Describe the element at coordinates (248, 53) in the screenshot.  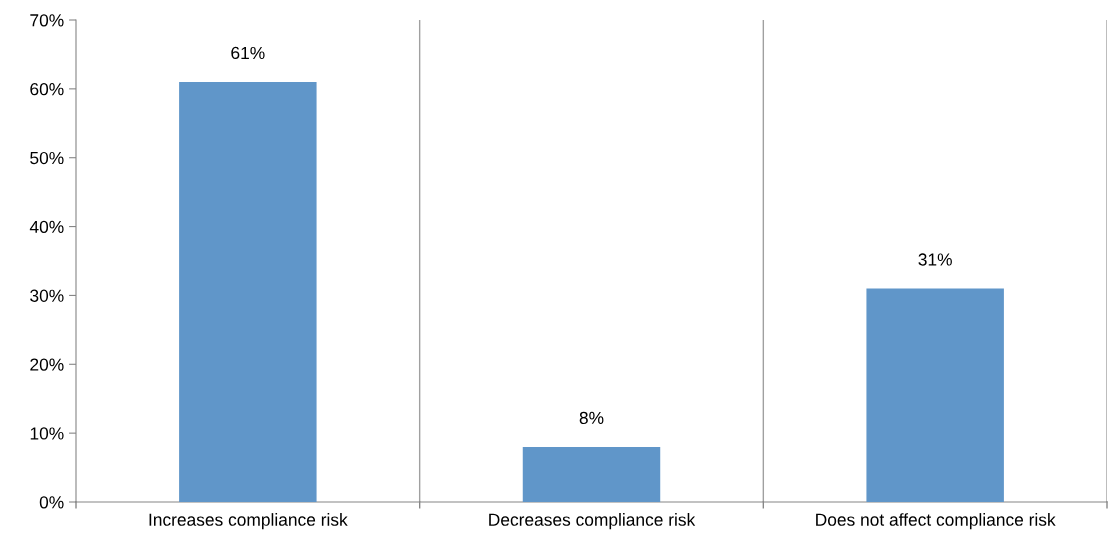
I see `data-label: 61%` at that location.